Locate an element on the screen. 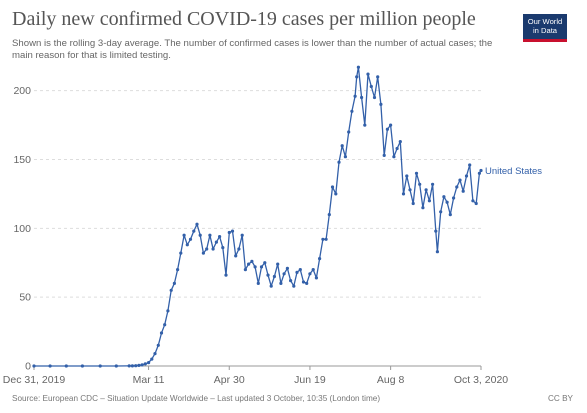  logo-line-2: in Data is located at coordinates (545, 30).